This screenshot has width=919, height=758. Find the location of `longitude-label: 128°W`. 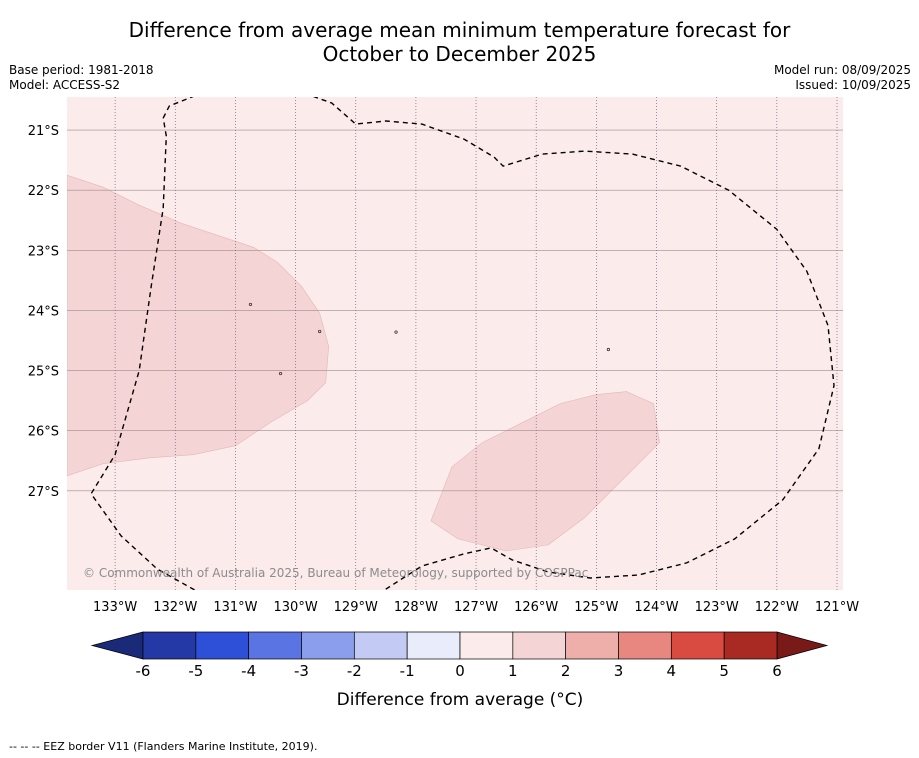

longitude-label: 128°W is located at coordinates (416, 607).